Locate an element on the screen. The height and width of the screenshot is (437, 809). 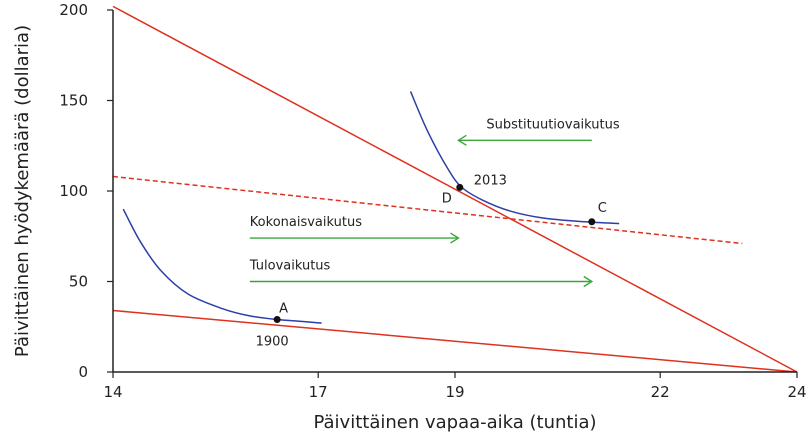
effect-arrow-label: Substituutiovaikutus is located at coordinates (552, 124).